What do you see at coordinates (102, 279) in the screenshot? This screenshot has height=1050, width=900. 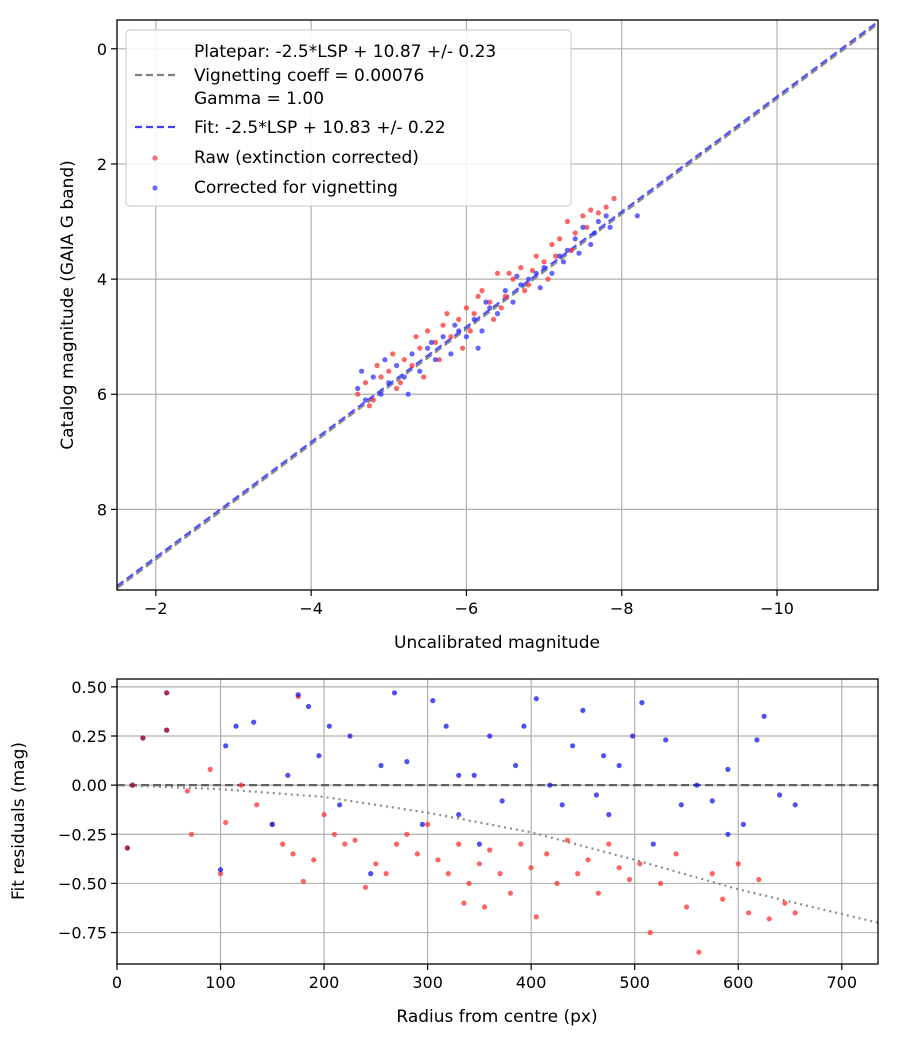 I see `top-y-tick-label: 4` at bounding box center [102, 279].